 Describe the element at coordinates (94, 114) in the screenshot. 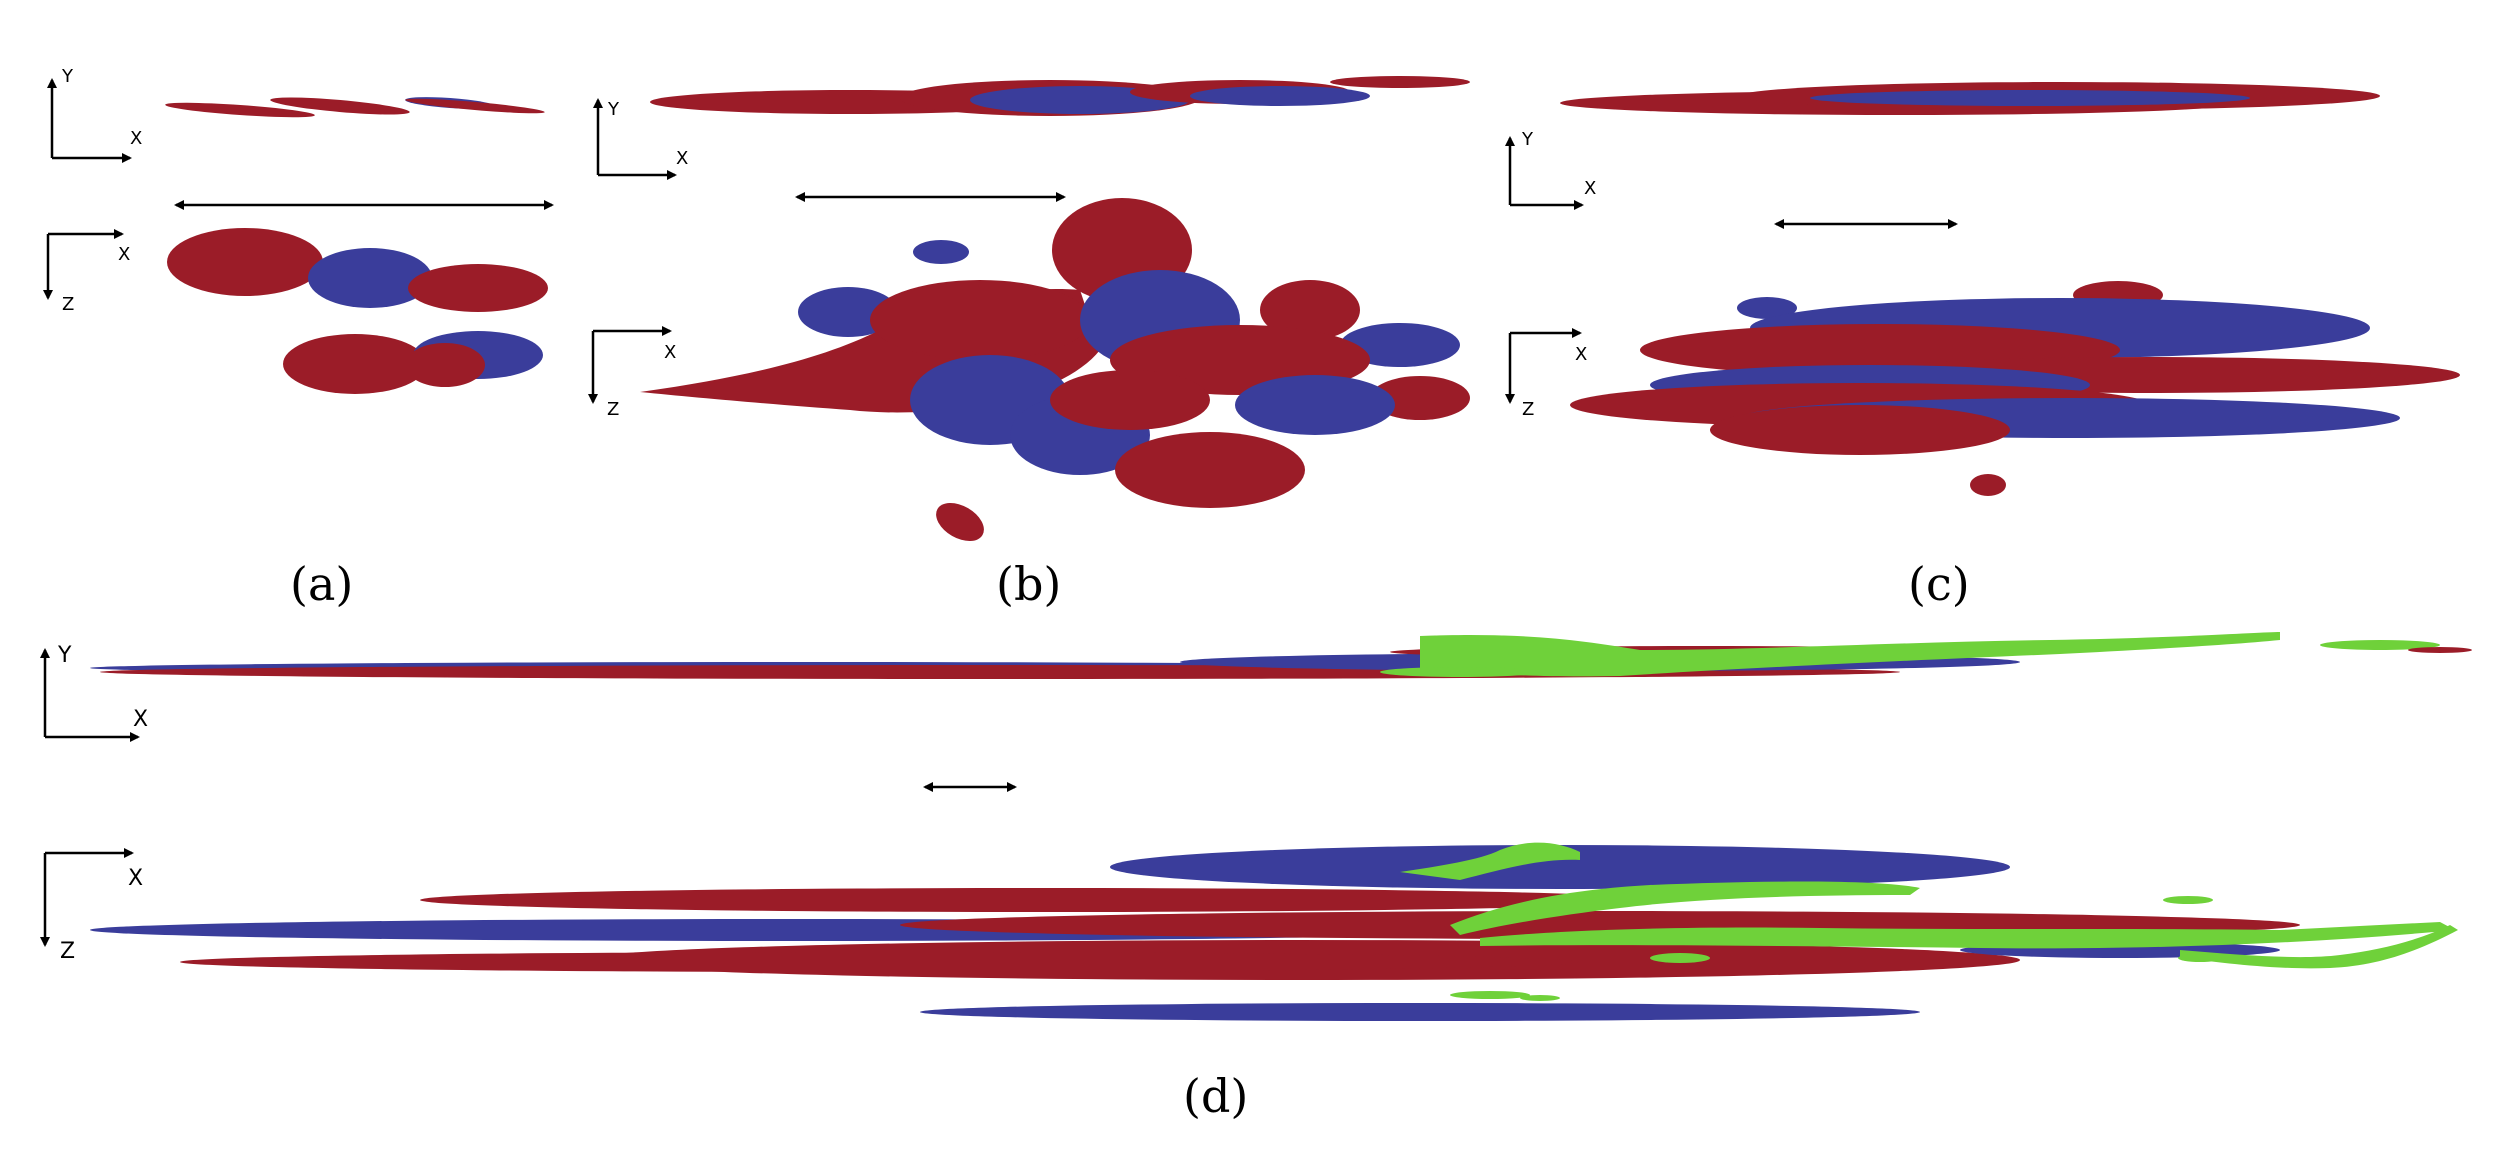

I see `panel-a-xy-axes: Y X` at that location.